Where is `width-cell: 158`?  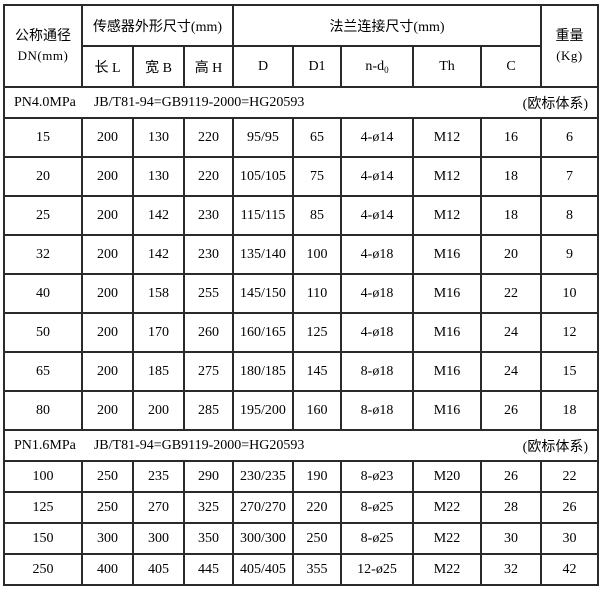
width-cell: 158 is located at coordinates (158, 293).